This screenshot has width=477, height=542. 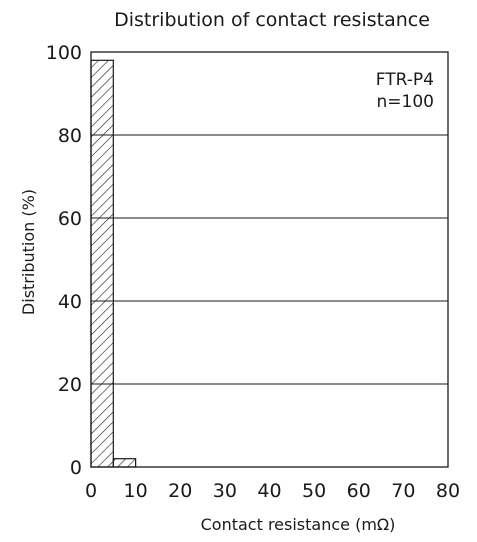 I want to click on x-tick-label: 0, so click(x=91, y=491).